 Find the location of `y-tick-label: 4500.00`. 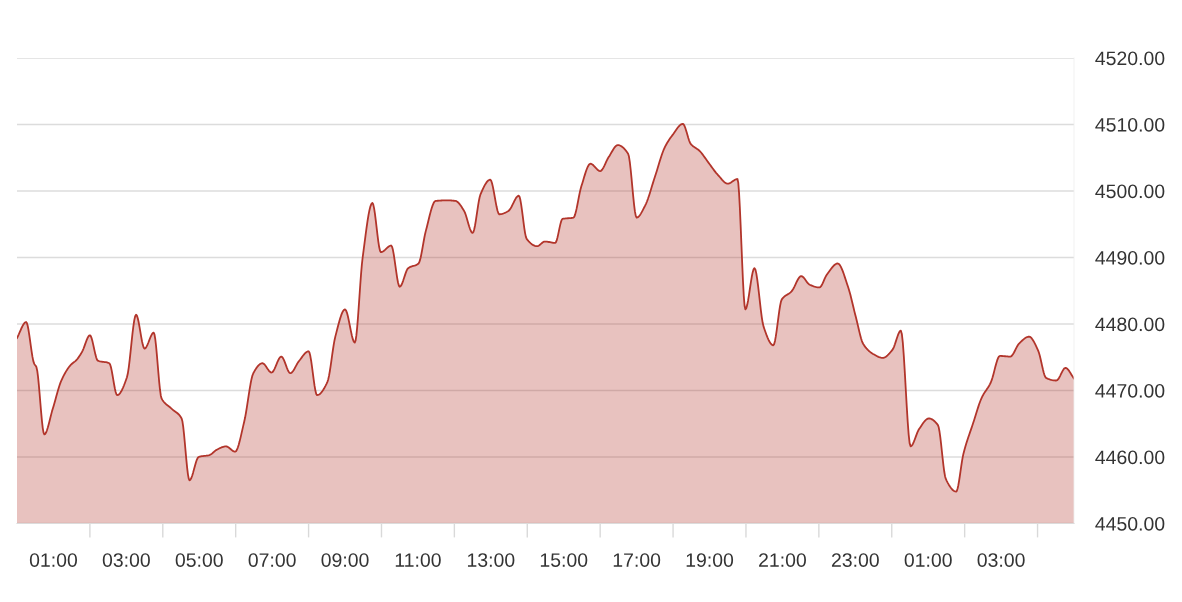

y-tick-label: 4500.00 is located at coordinates (1130, 191).